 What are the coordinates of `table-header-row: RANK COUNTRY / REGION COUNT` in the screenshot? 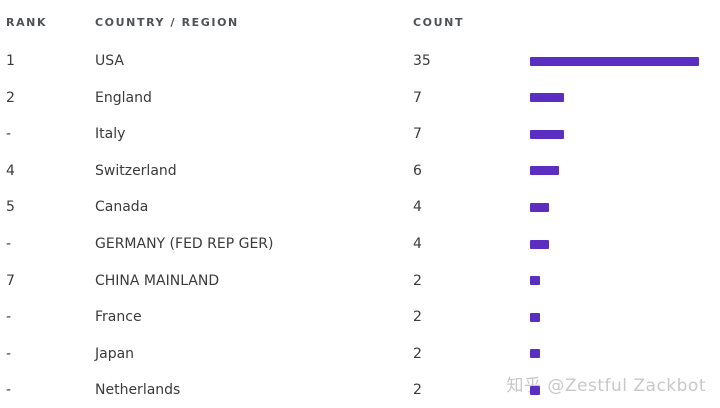 It's located at (363, 21).